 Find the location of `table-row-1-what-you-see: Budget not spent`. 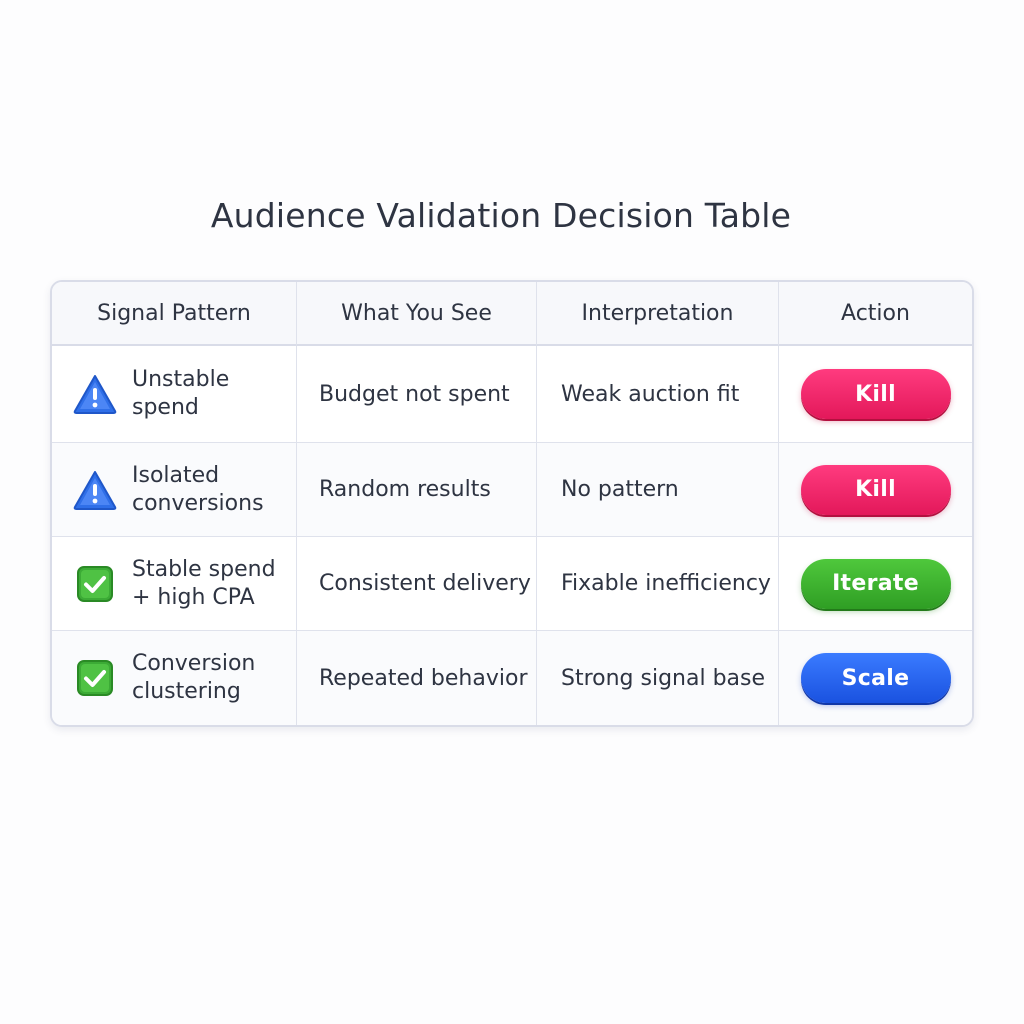

table-row-1-what-you-see: Budget not spent is located at coordinates (417, 394).